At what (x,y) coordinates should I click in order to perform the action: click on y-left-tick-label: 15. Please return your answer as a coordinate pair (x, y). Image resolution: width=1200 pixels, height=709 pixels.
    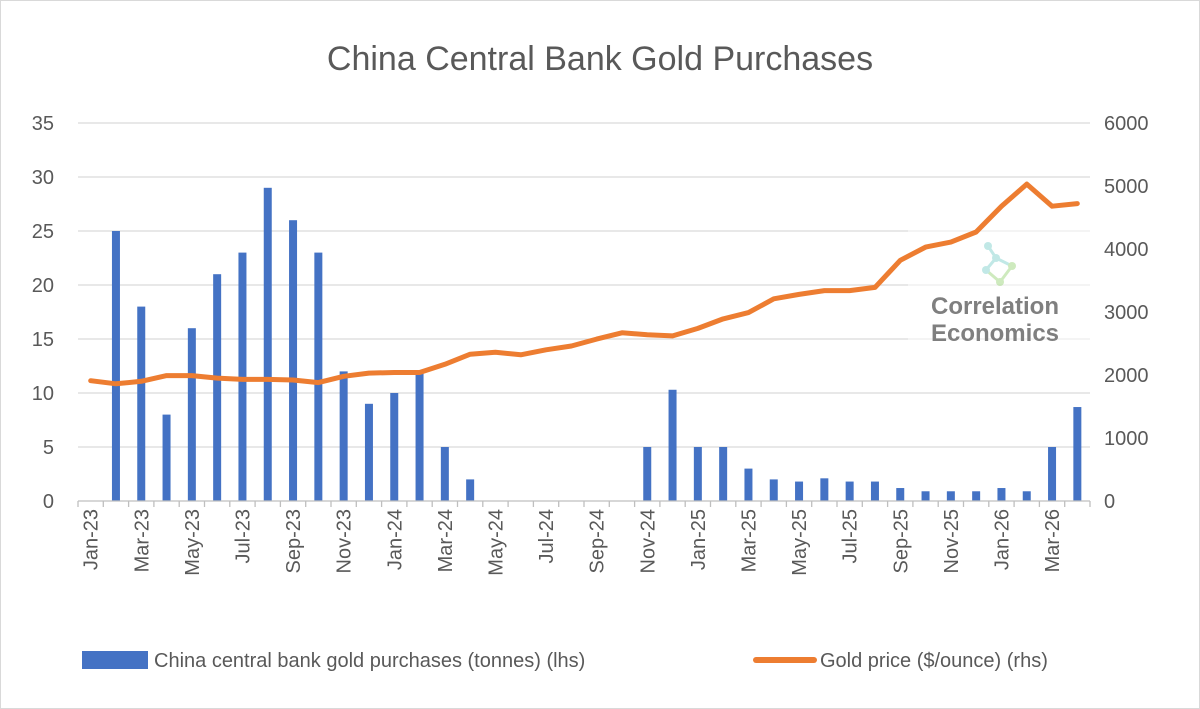
    Looking at the image, I should click on (43, 340).